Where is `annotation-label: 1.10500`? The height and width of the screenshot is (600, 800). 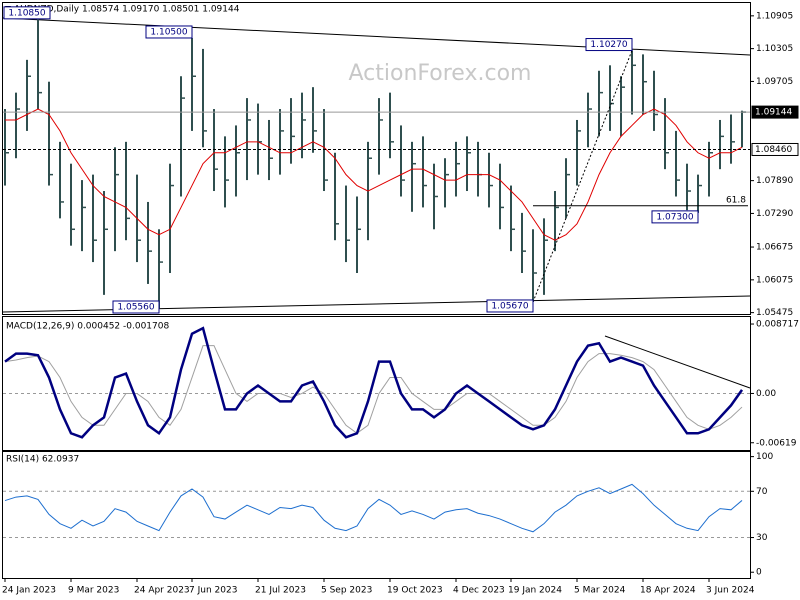 annotation-label: 1.10500 is located at coordinates (168, 32).